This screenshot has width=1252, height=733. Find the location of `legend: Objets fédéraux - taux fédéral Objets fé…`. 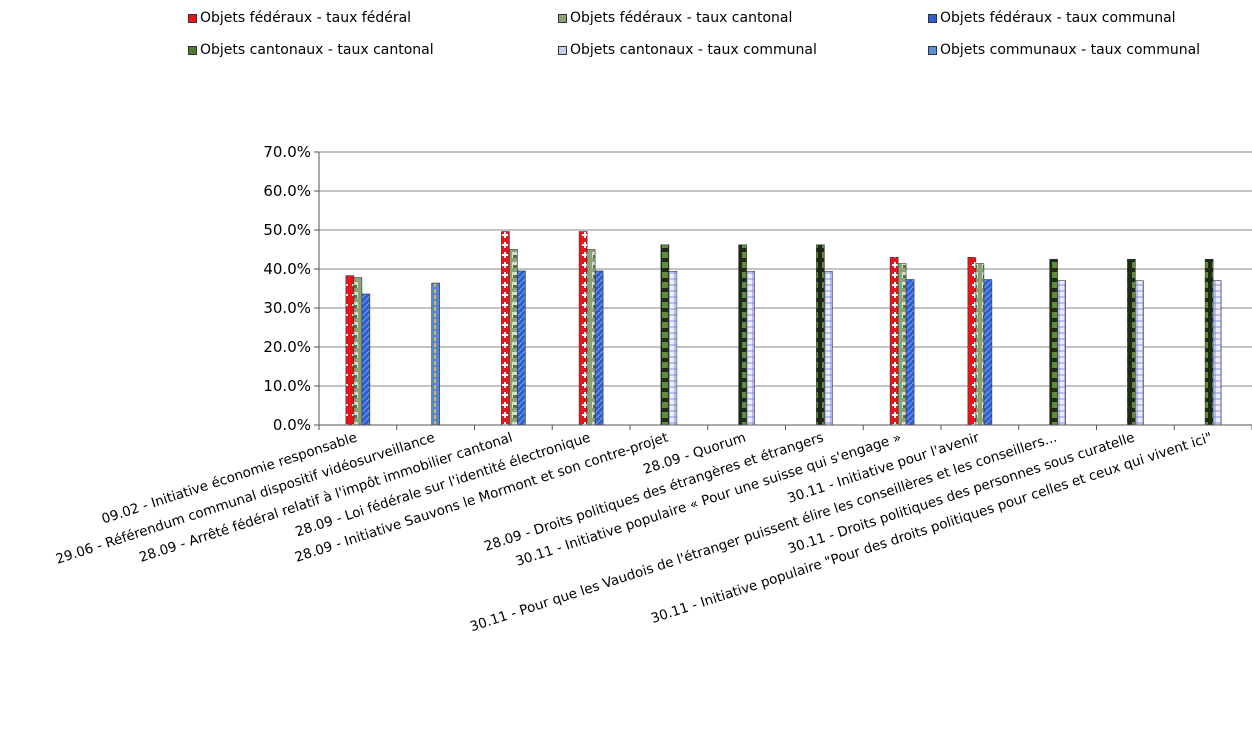

legend: Objets fédéraux - taux fédéral Objets fé… is located at coordinates (626, 35).